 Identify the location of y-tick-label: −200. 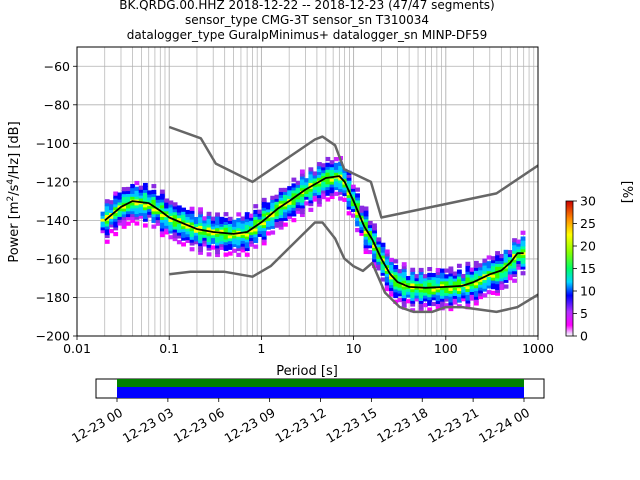
(53, 336).